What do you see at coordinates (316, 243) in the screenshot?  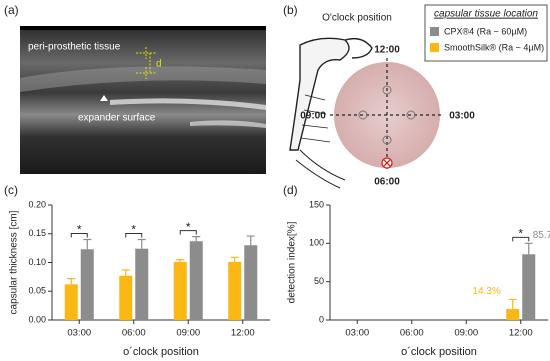 I see `y-tick-label: 100` at bounding box center [316, 243].